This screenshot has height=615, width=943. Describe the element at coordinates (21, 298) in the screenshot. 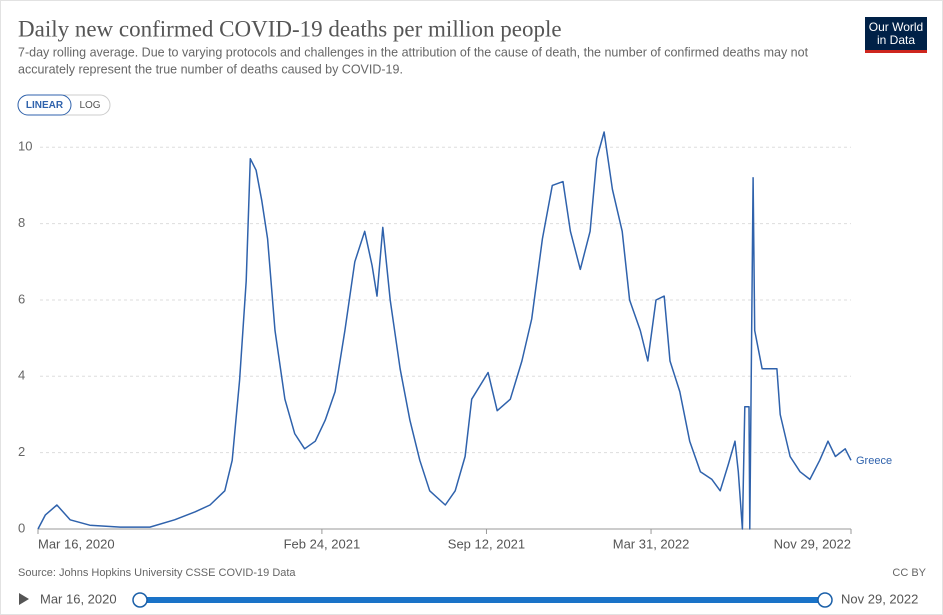

I see `y-tick-label: 6` at that location.